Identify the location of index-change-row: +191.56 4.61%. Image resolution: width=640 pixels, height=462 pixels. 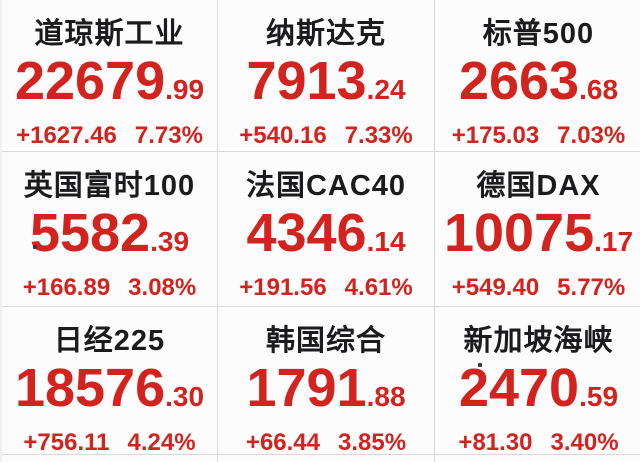
(325, 288).